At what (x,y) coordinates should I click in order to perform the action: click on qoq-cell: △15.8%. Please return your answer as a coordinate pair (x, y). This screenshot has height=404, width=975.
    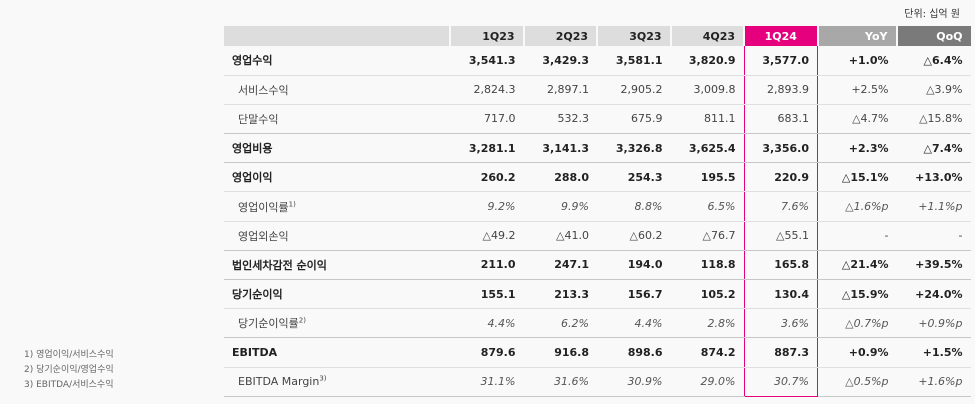
    Looking at the image, I should click on (933, 119).